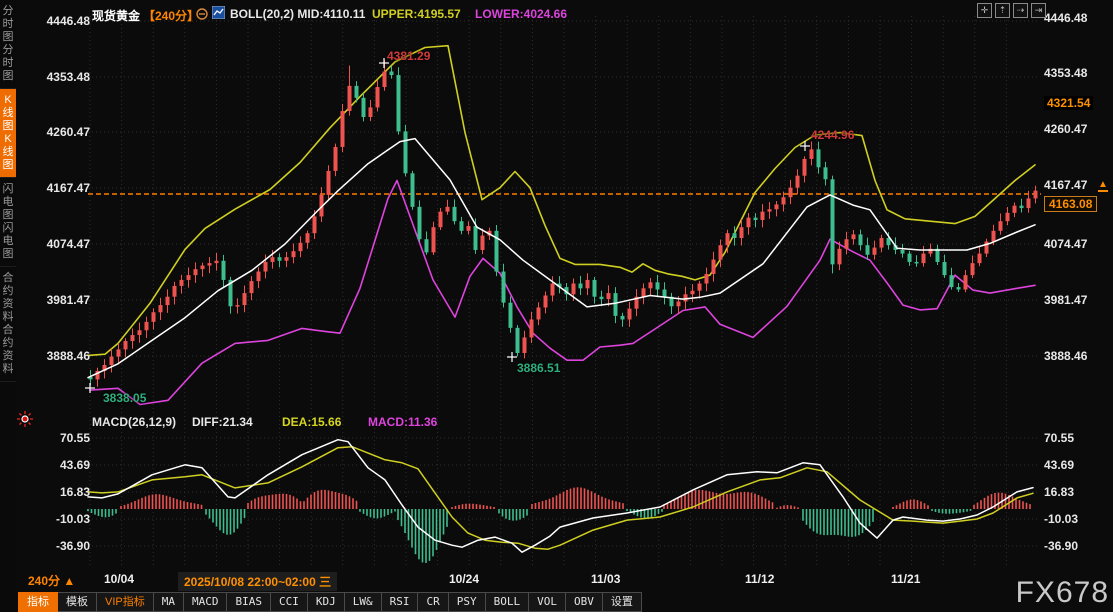 This screenshot has width=1113, height=612. I want to click on symbol-title: 现货黄金, so click(116, 16).